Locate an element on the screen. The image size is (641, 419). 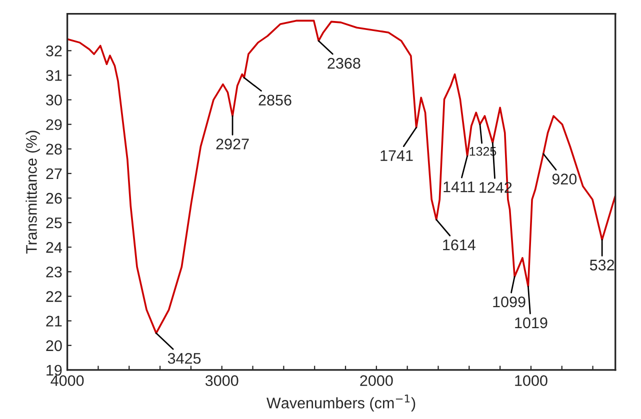
annotation: 920 is located at coordinates (564, 179).